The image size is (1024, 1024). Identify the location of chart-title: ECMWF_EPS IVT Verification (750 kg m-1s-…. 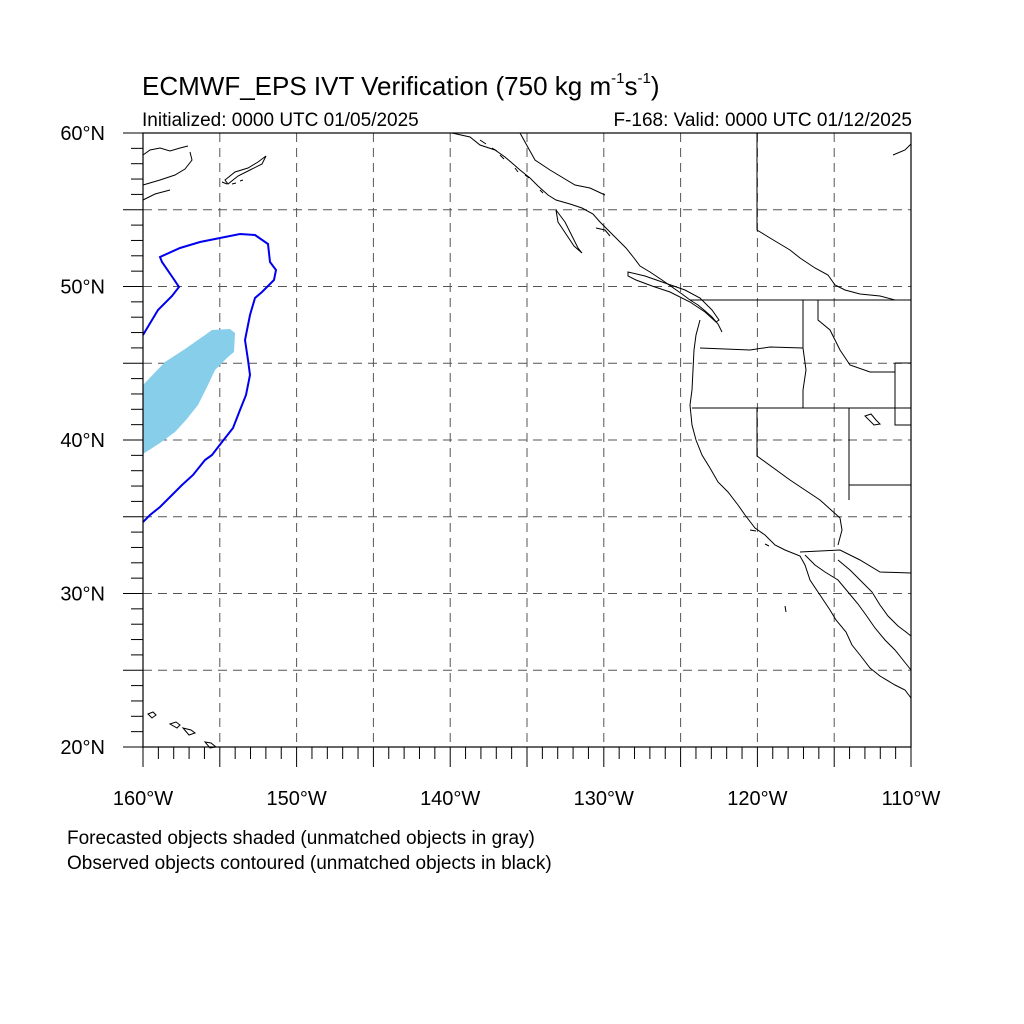
(401, 85).